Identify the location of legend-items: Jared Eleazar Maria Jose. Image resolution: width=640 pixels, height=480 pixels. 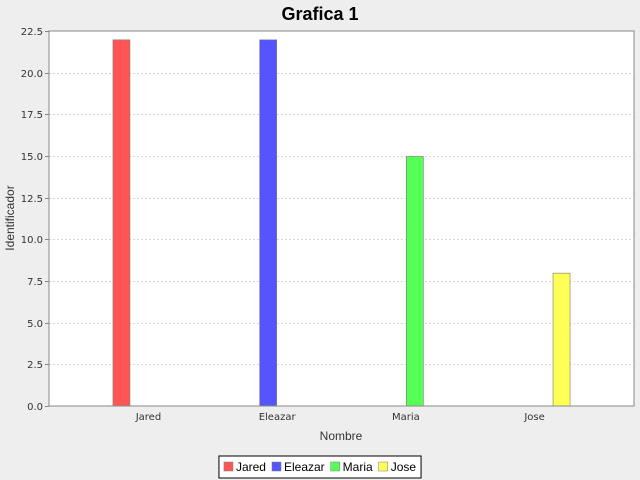
(320, 467).